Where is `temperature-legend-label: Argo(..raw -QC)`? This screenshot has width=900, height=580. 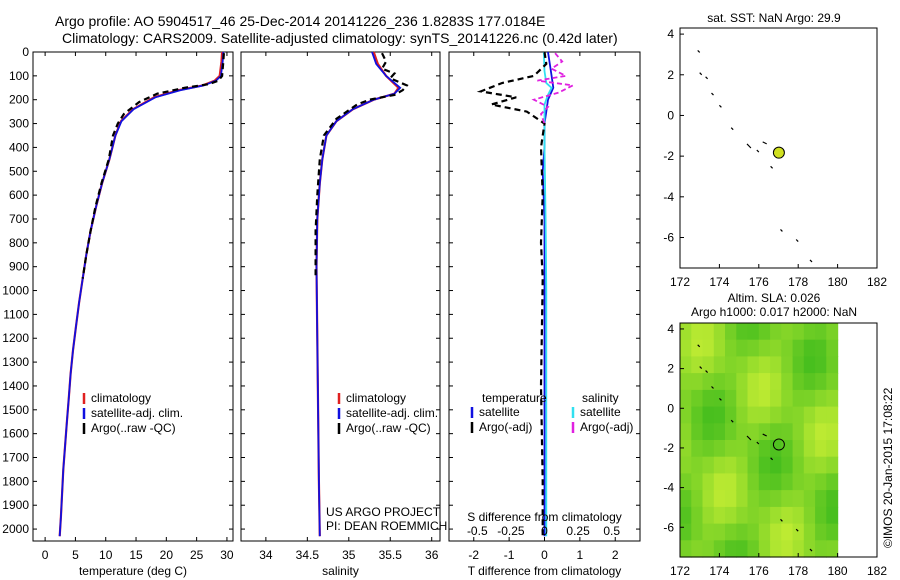 temperature-legend-label: Argo(..raw -QC) is located at coordinates (133, 428).